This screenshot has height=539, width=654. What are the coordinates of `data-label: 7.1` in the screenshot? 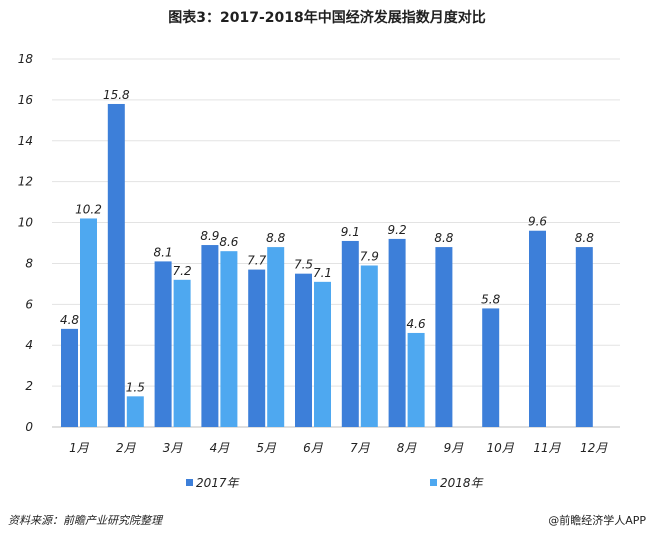 It's located at (322, 273).